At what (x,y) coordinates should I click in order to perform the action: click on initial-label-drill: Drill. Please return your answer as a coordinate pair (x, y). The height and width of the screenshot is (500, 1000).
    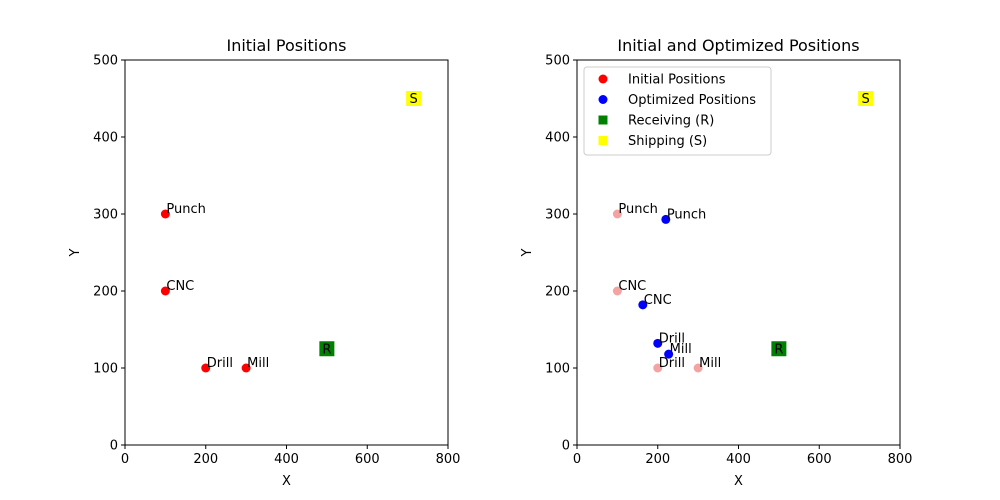
    Looking at the image, I should click on (672, 363).